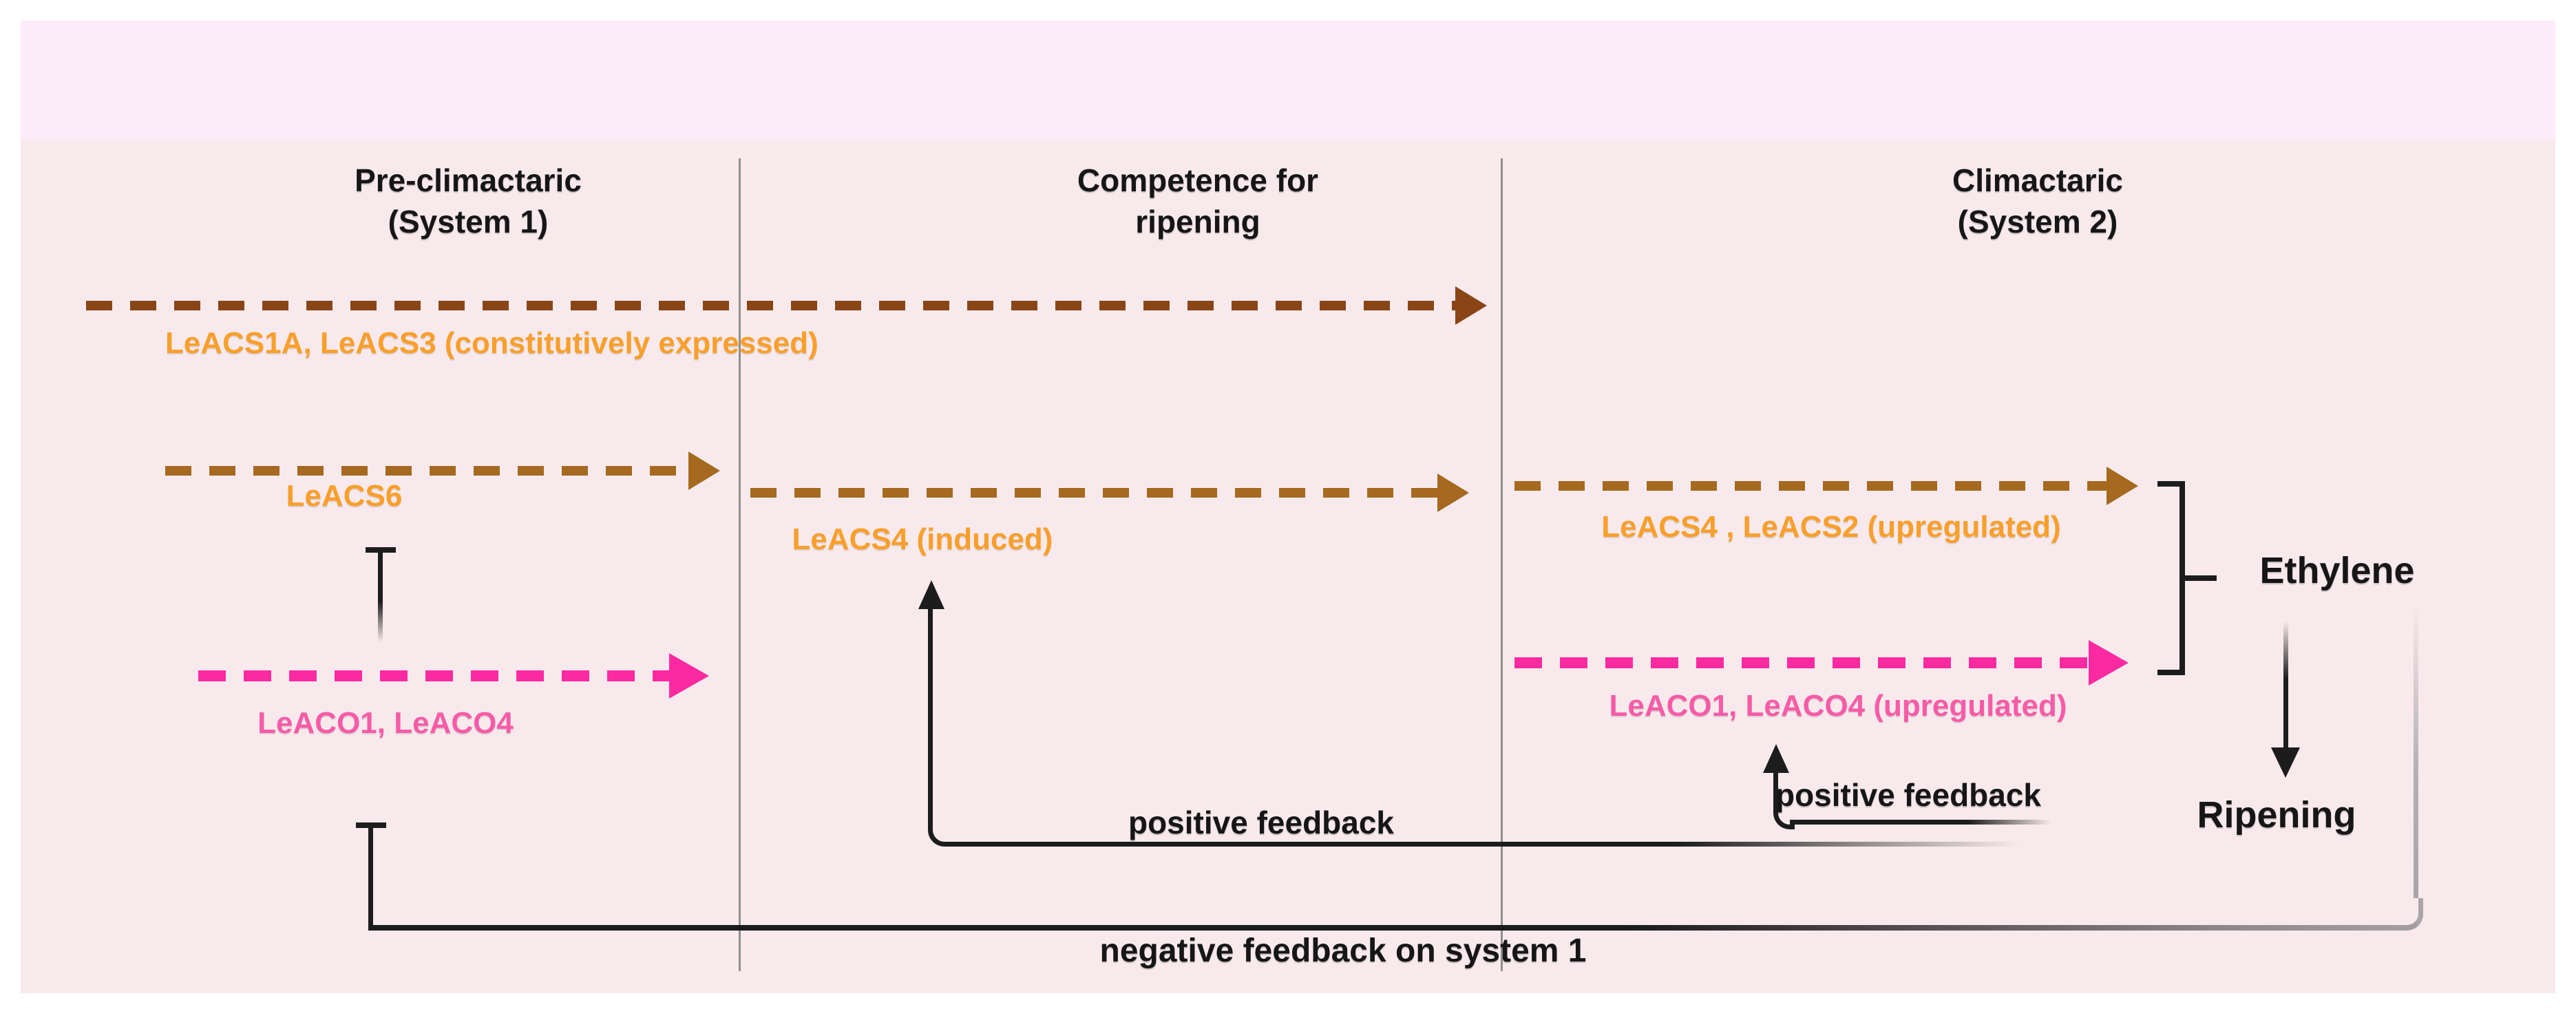  What do you see at coordinates (1198, 180) in the screenshot?
I see `column-title-line1: Competence for` at bounding box center [1198, 180].